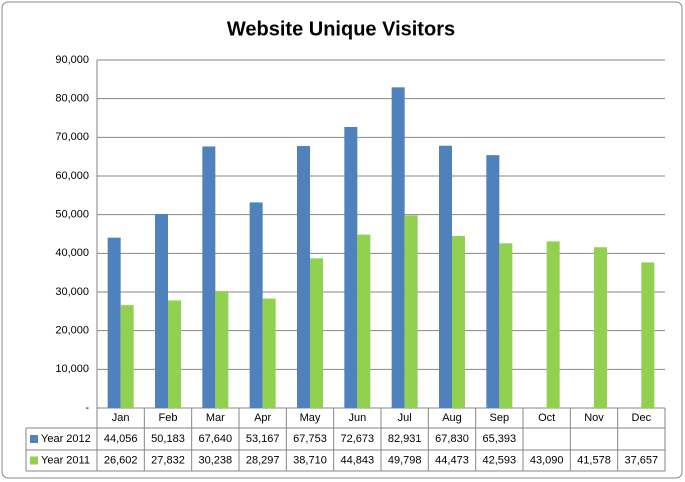 The image size is (685, 482). I want to click on y-tick-label: -, so click(87, 408).